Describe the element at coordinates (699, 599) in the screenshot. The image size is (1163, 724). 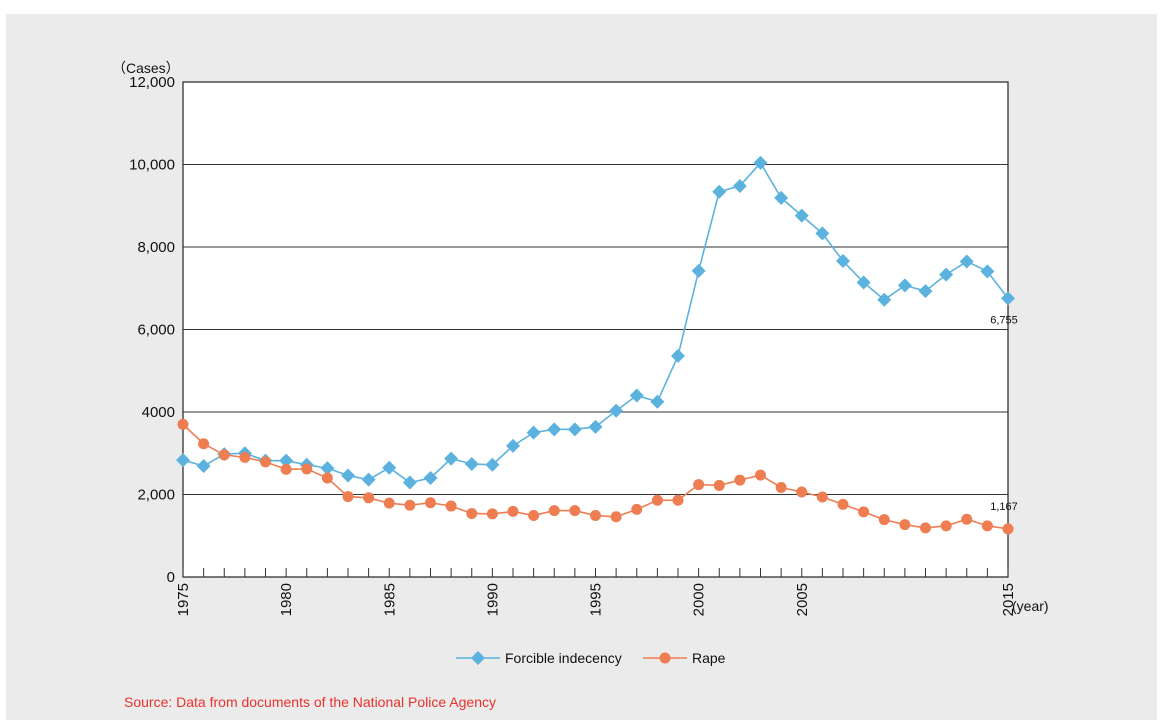
I see `x-tick-label: 2000` at that location.